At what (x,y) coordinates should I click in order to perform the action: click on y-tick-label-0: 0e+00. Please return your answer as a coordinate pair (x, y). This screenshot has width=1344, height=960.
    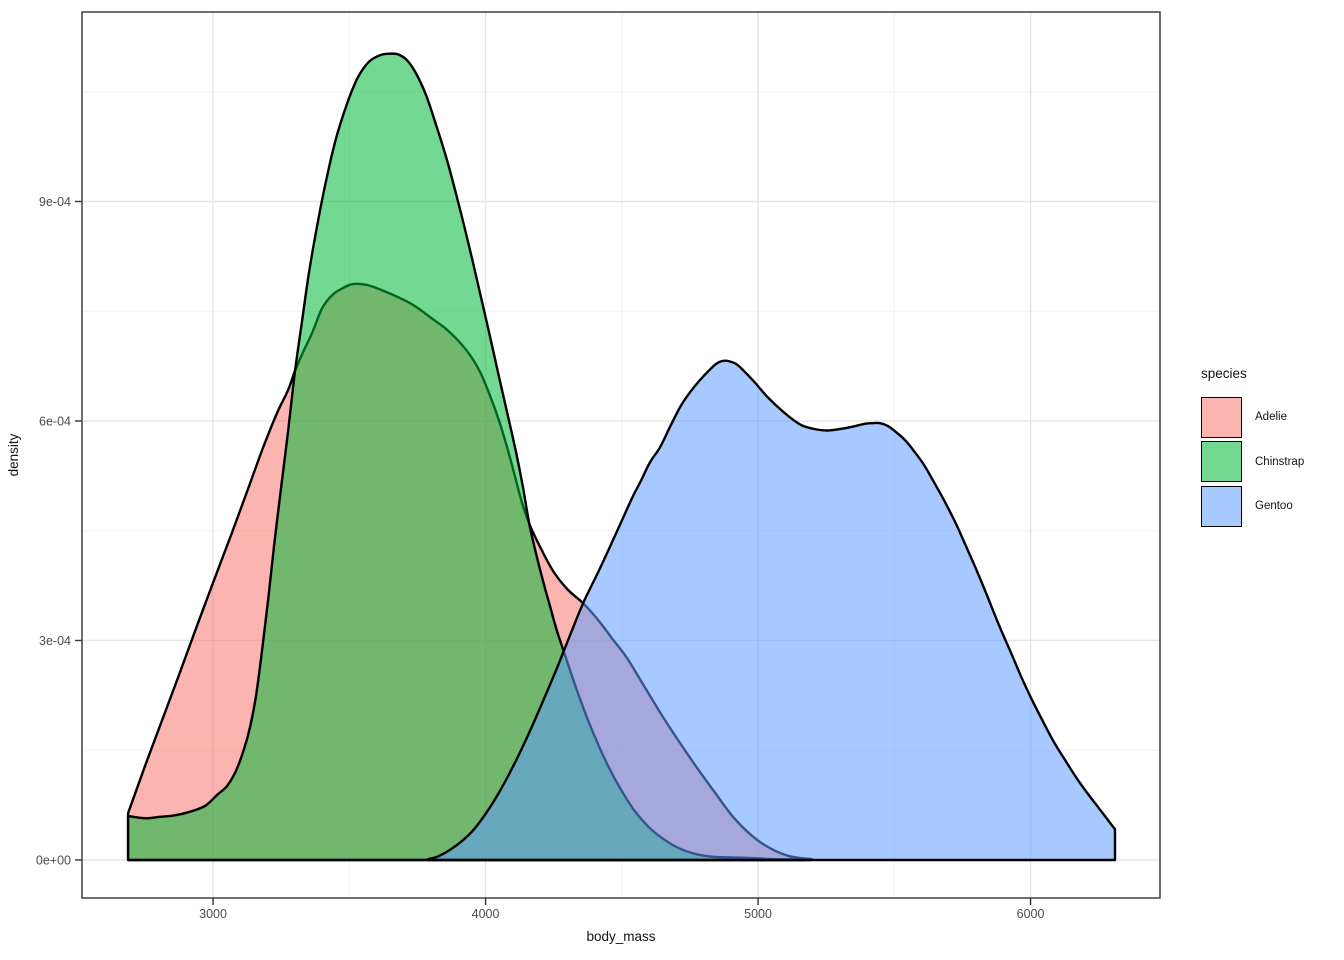
    Looking at the image, I should click on (53, 860).